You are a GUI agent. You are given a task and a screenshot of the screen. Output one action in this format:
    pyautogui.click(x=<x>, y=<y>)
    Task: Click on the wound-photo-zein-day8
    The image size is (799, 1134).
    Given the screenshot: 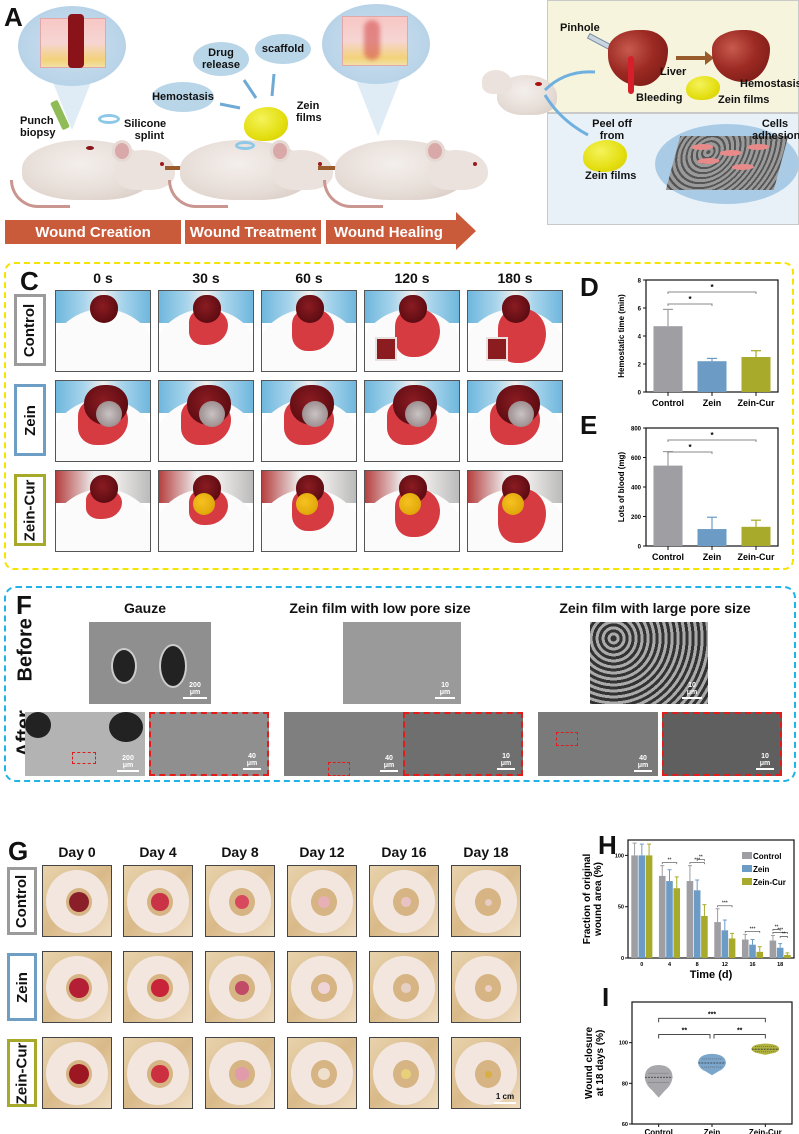 What is the action you would take?
    pyautogui.click(x=240, y=987)
    